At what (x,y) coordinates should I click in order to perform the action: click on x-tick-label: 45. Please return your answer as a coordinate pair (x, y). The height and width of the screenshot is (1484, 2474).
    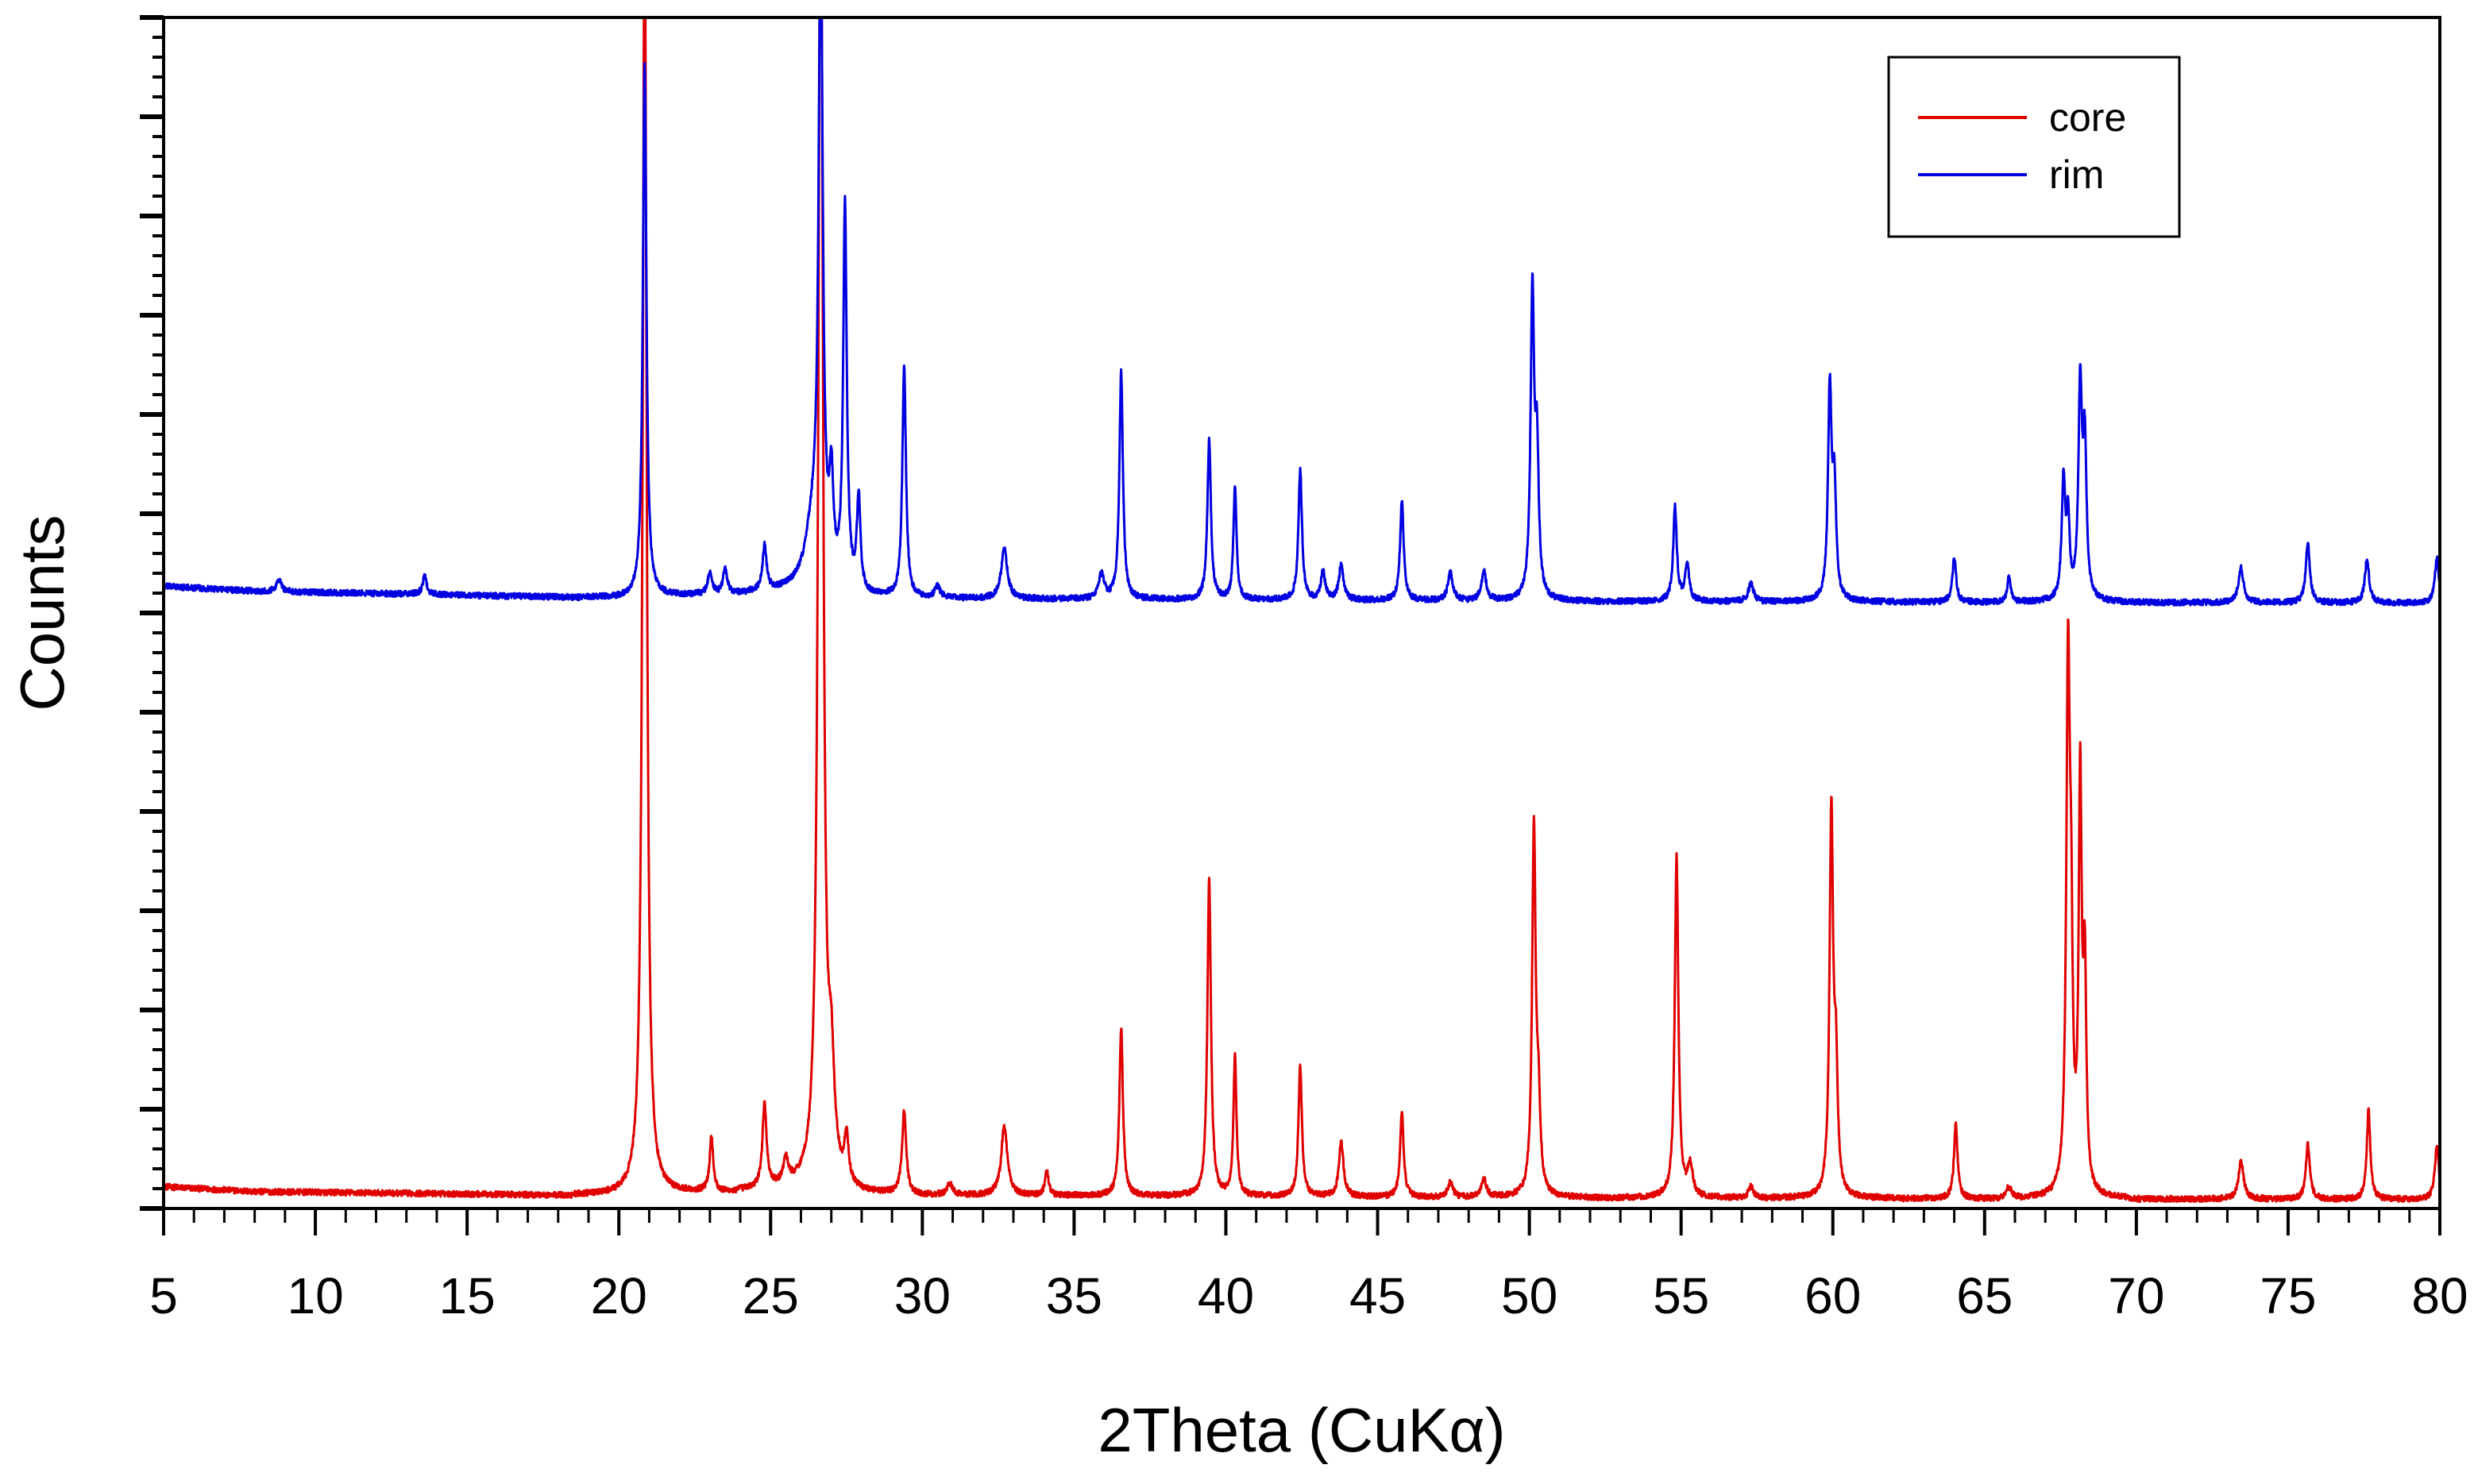
    Looking at the image, I should click on (1377, 1296).